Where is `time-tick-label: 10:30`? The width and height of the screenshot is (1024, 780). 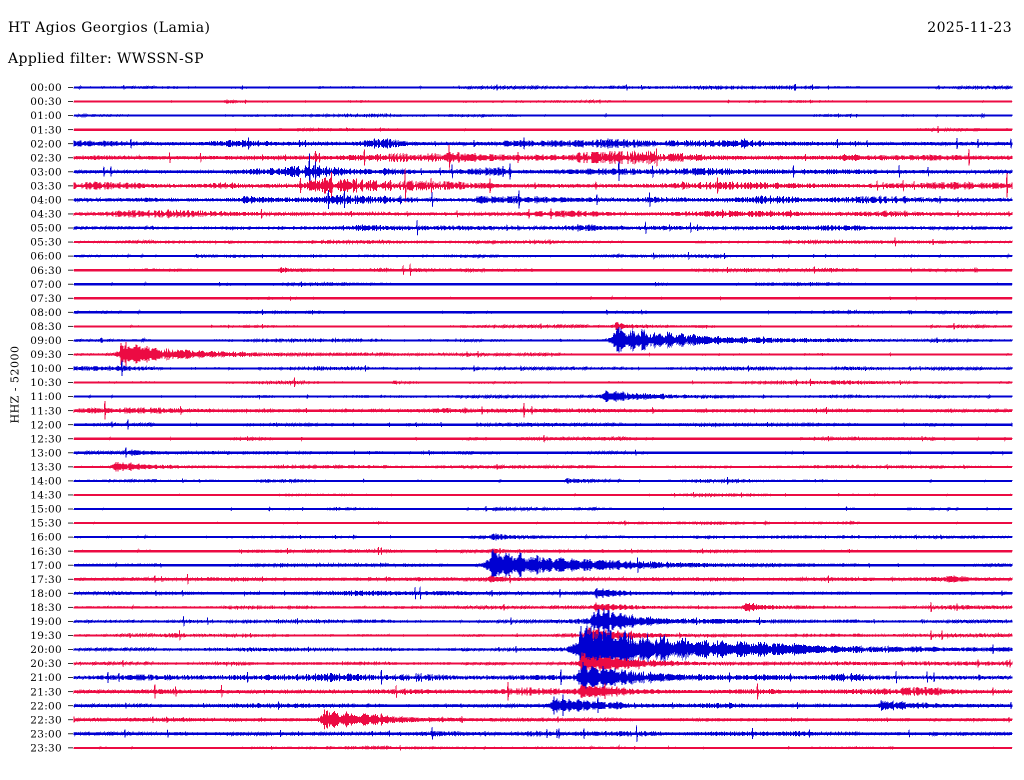 time-tick-label: 10:30 is located at coordinates (46, 383).